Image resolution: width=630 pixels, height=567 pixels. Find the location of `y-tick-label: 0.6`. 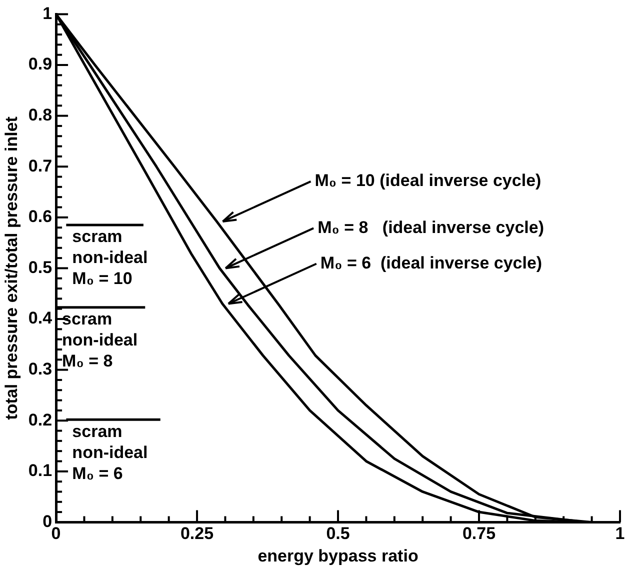

y-tick-label: 0.6 is located at coordinates (40, 216).